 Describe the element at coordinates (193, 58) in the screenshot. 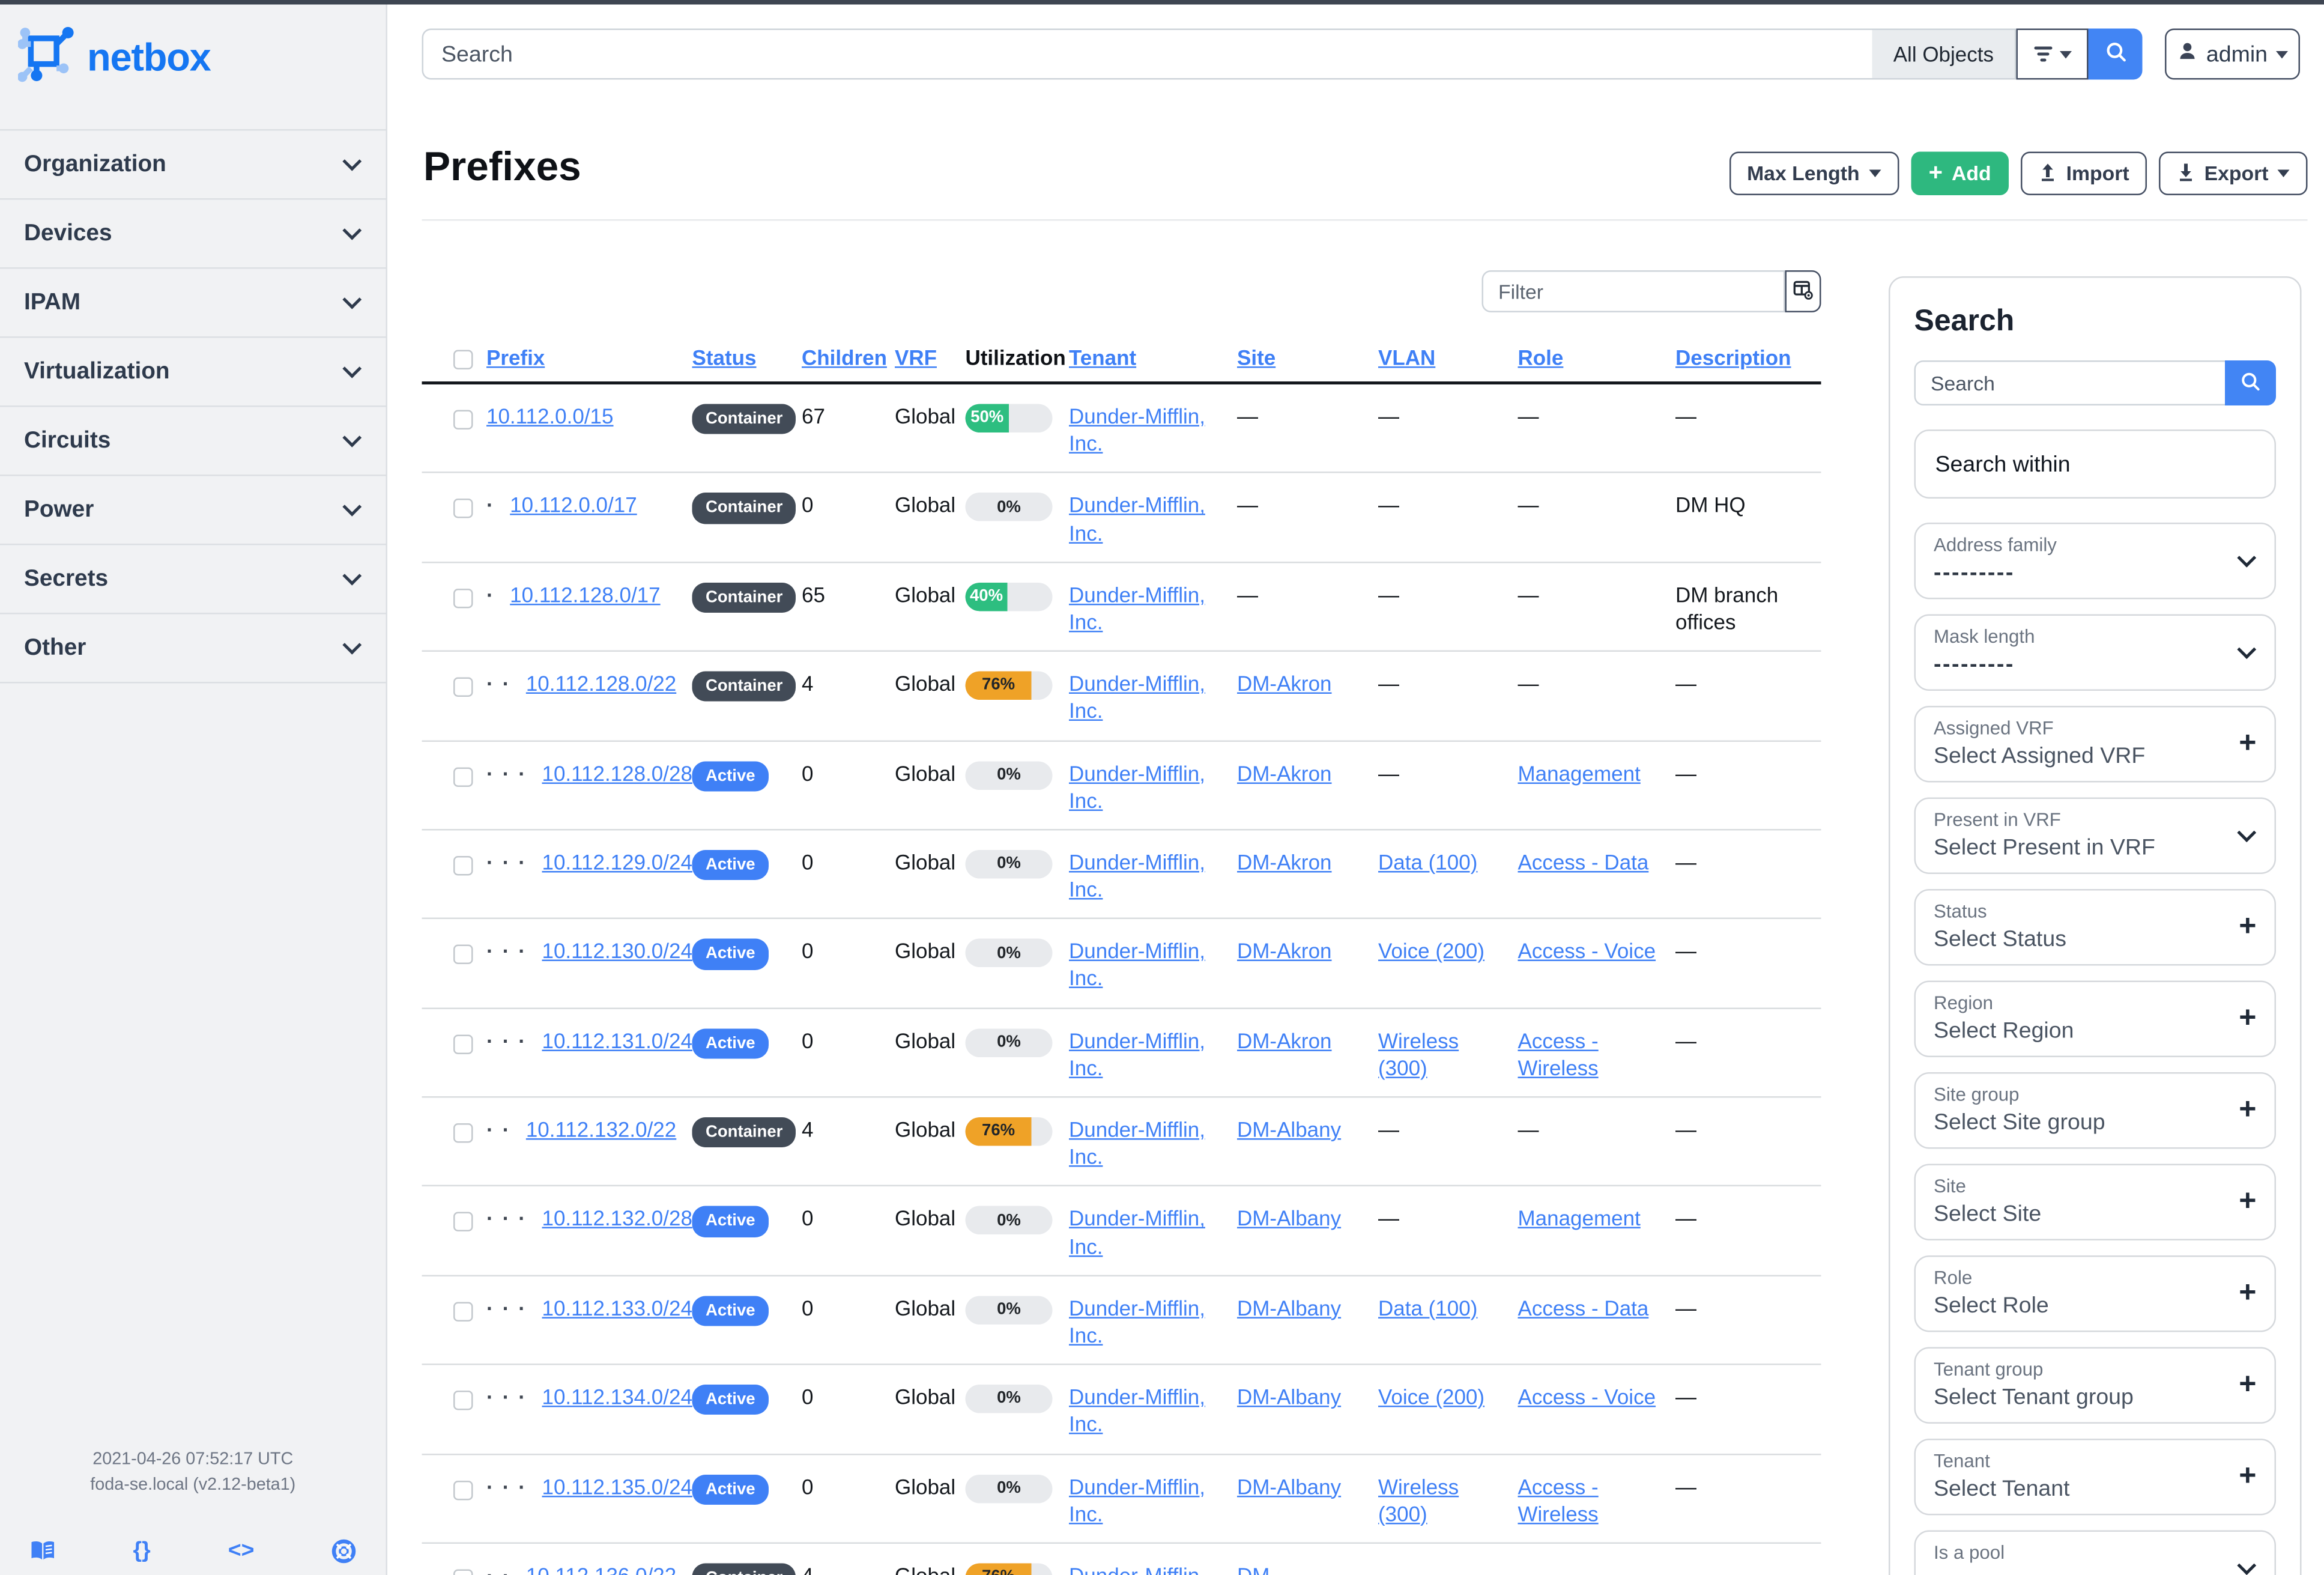

I see `netbox-logo: netbox` at that location.